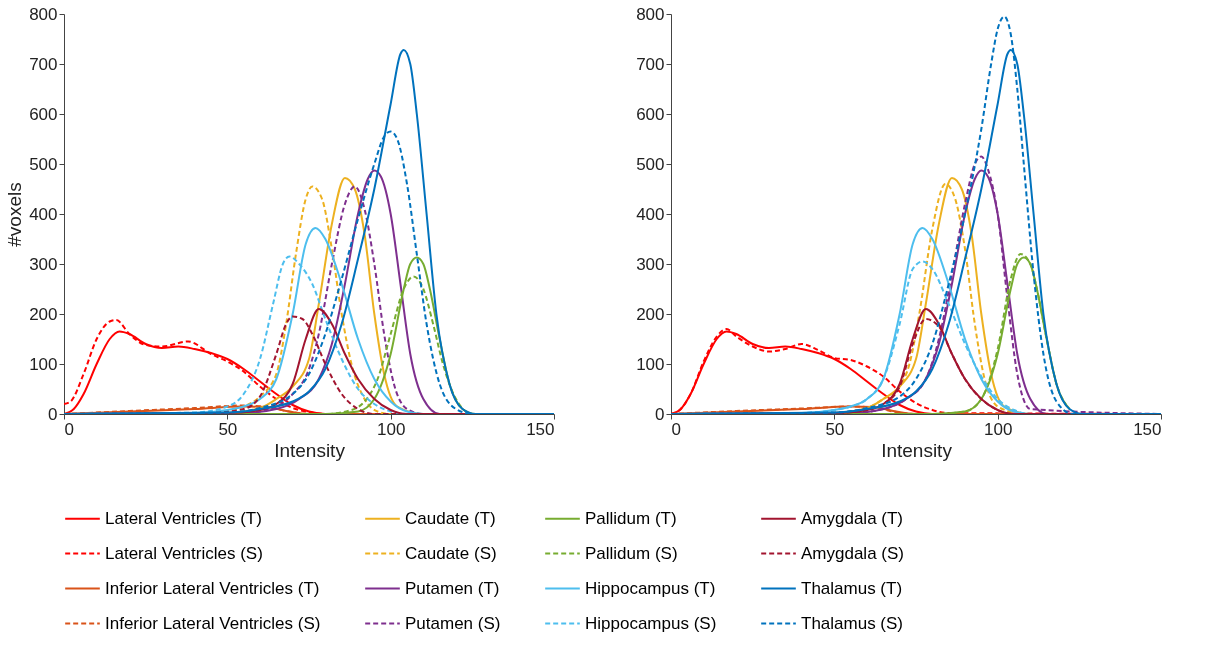 The height and width of the screenshot is (651, 1209). What do you see at coordinates (452, 588) in the screenshot?
I see `legend-label: Putamen (T)` at bounding box center [452, 588].